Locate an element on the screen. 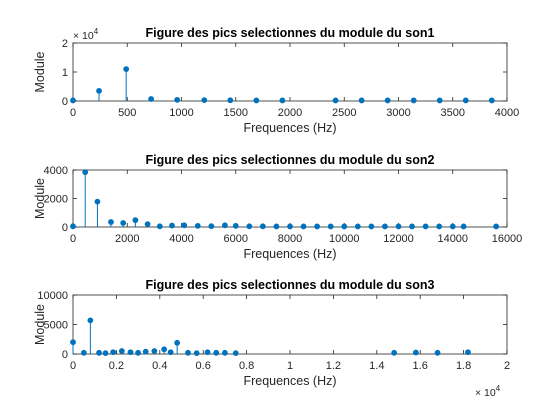 The image size is (560, 420). x-tick-label: 3000 is located at coordinates (398, 113).